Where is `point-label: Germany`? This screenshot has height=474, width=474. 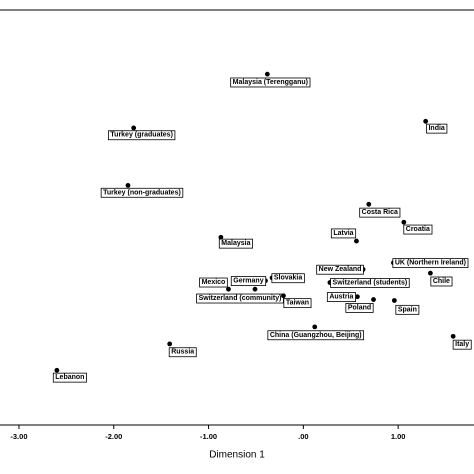 point-label: Germany is located at coordinates (248, 281).